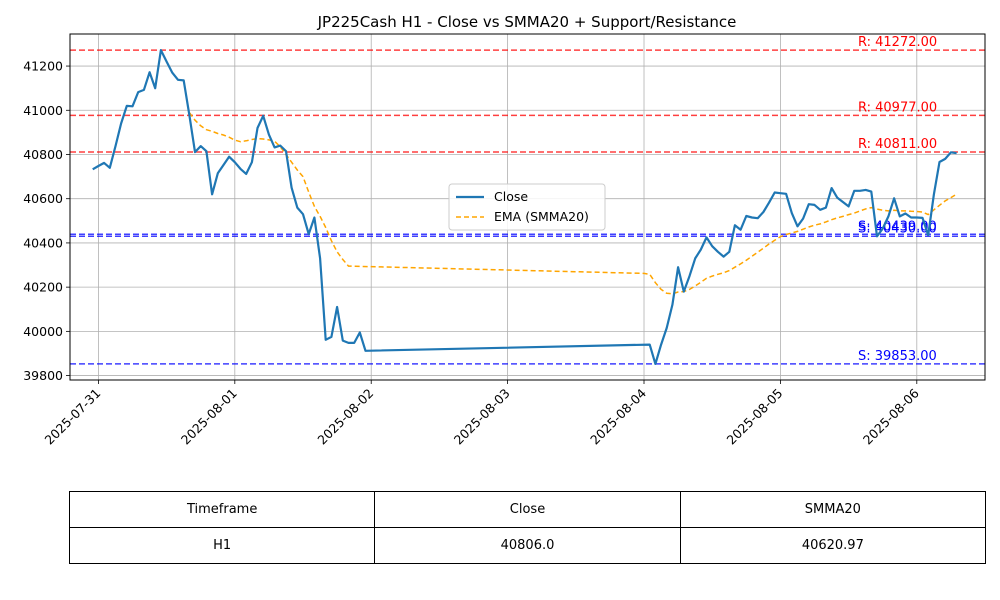 This screenshot has width=1000, height=600. Describe the element at coordinates (222, 545) in the screenshot. I see `table-cell-timeframe: H1` at that location.